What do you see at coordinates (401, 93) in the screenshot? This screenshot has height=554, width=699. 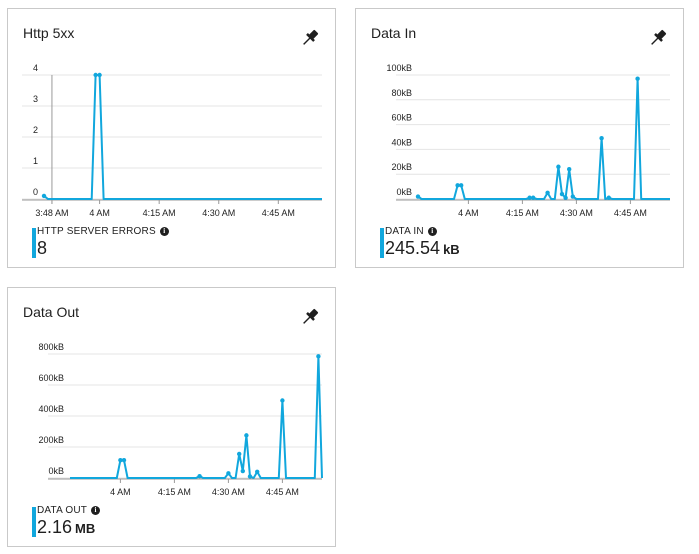 I see `y-tick-label: 80kB` at bounding box center [401, 93].